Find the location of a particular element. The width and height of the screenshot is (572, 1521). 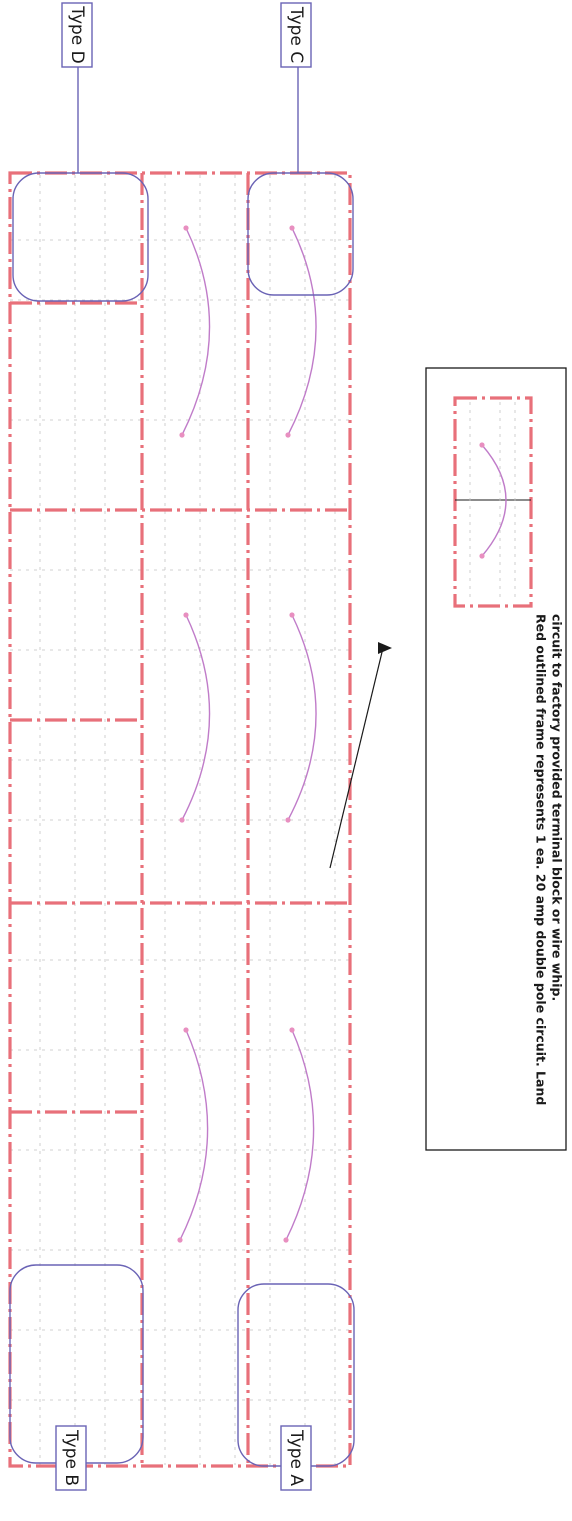

type-c-label: Type C is located at coordinates (296, 35).